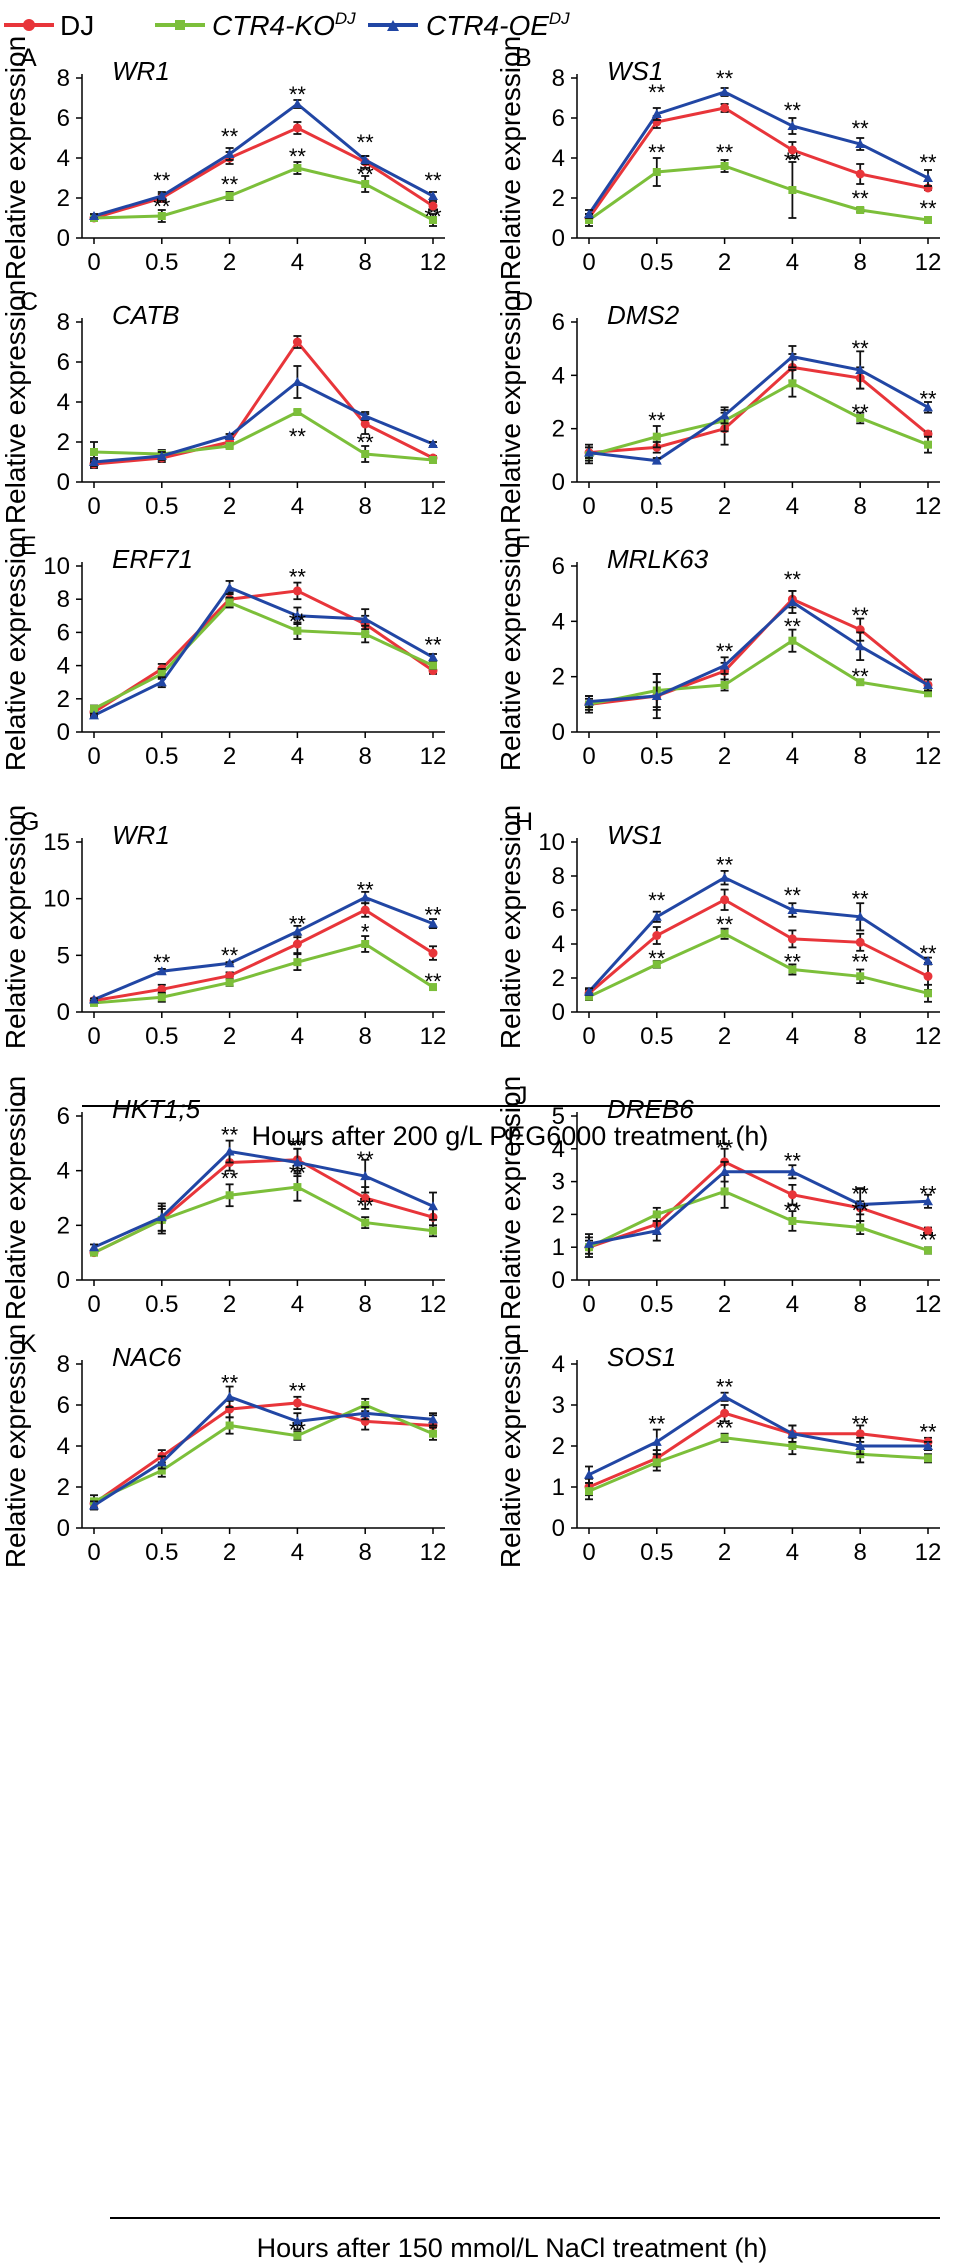  I want to click on series-ko, so click(758, 671).